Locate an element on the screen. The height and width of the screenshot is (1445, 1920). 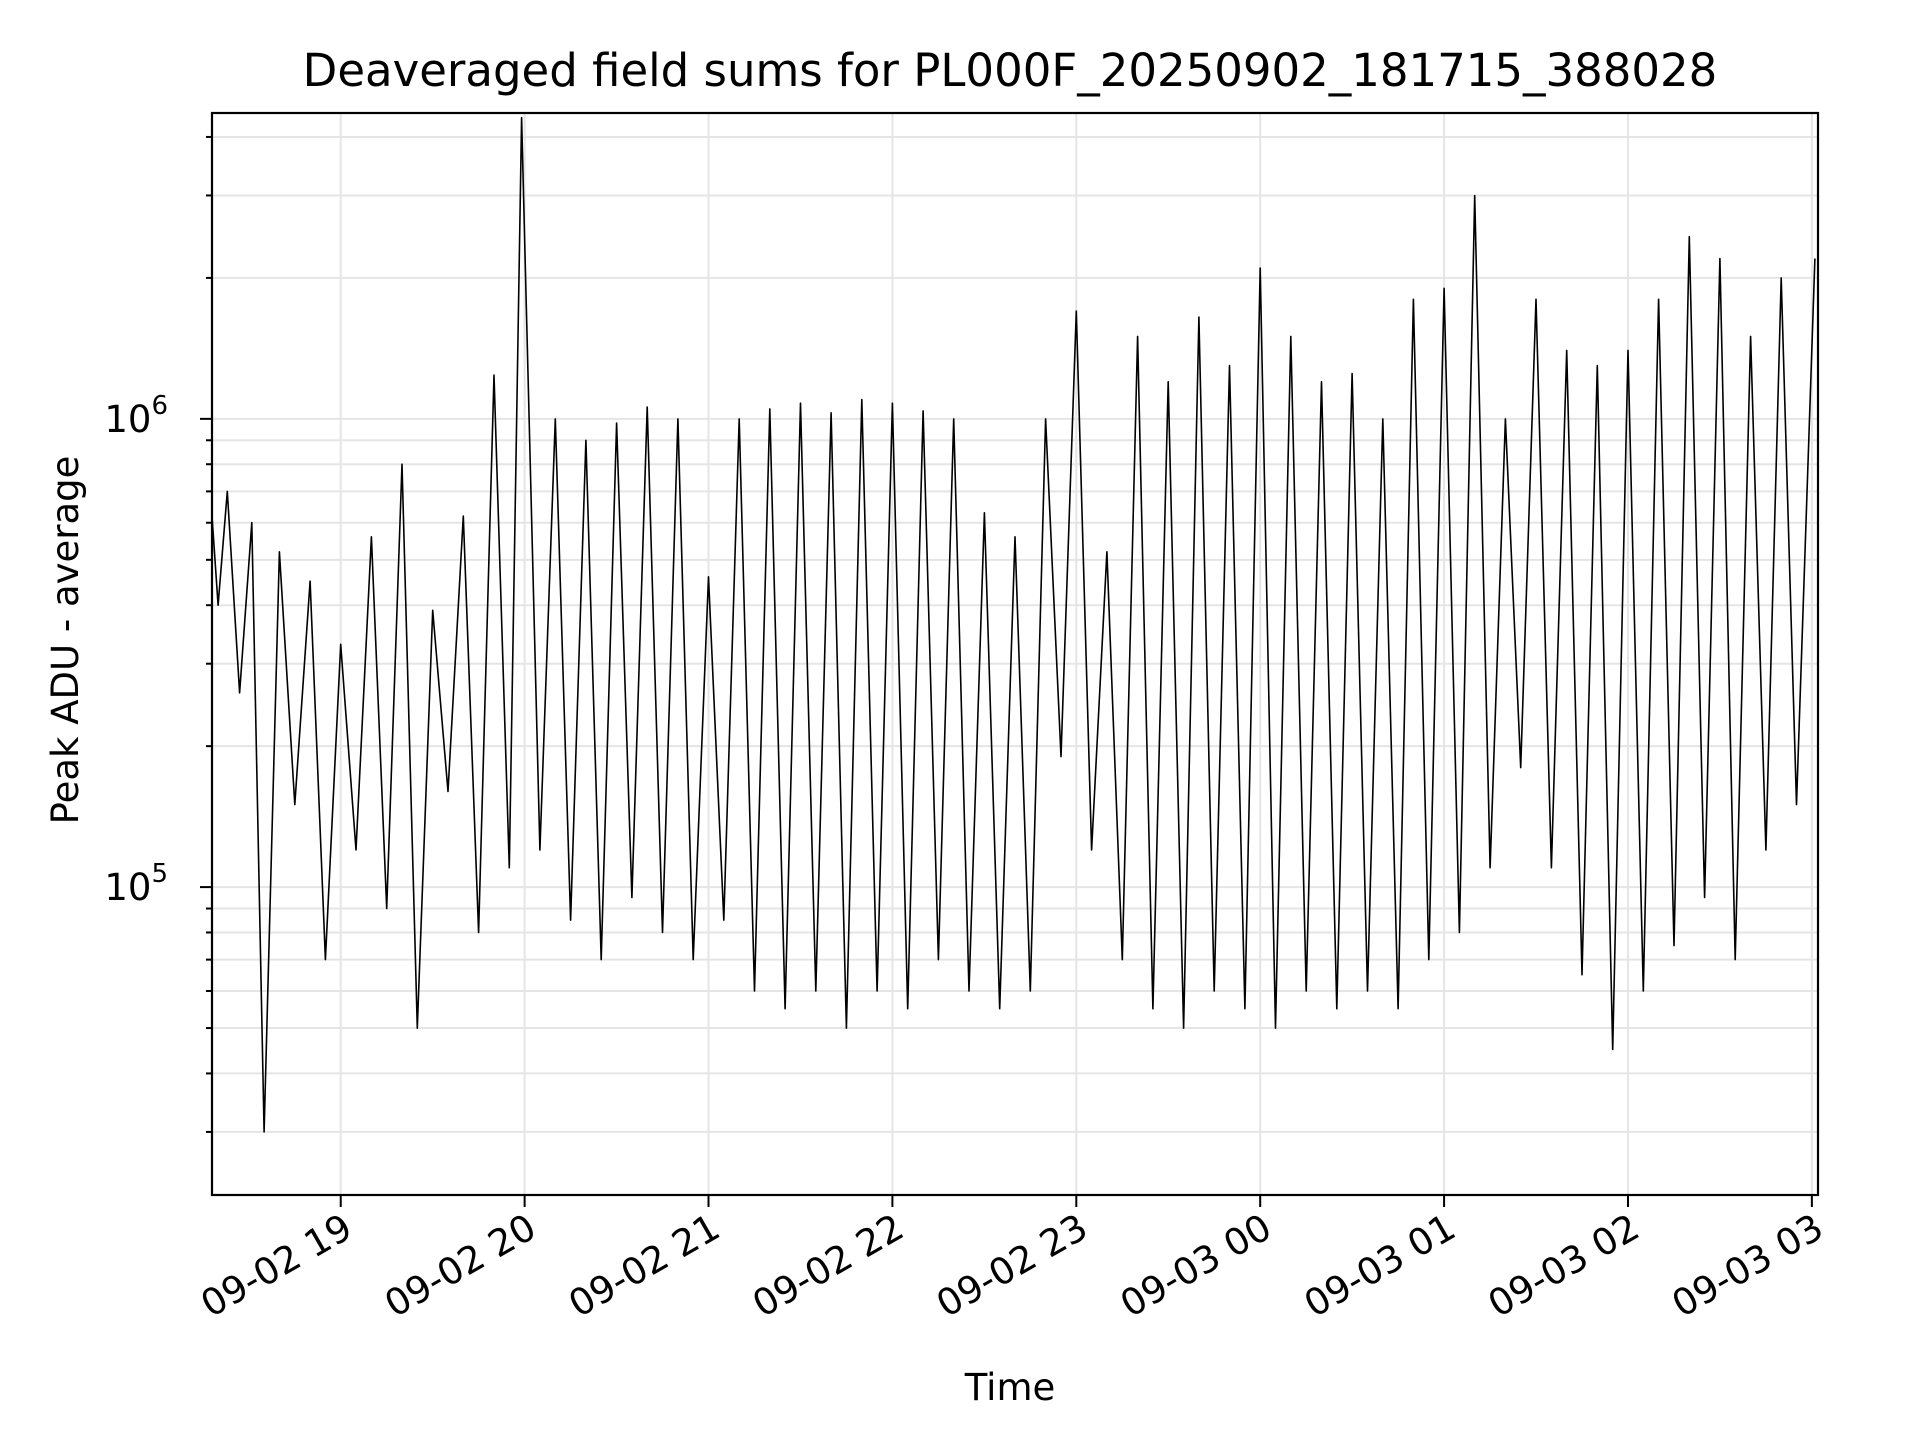
x-tick-label: 09-02 21 is located at coordinates (644, 1266).